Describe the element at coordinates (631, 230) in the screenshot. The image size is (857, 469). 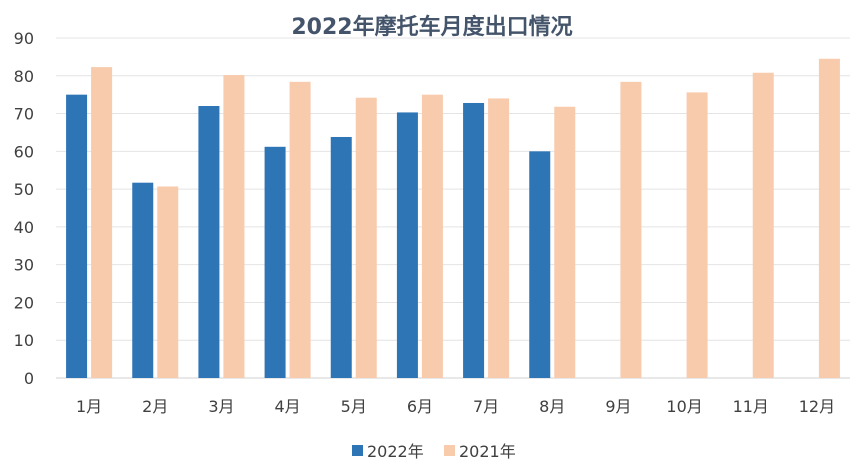
I see `bar-2021年-9月` at that location.